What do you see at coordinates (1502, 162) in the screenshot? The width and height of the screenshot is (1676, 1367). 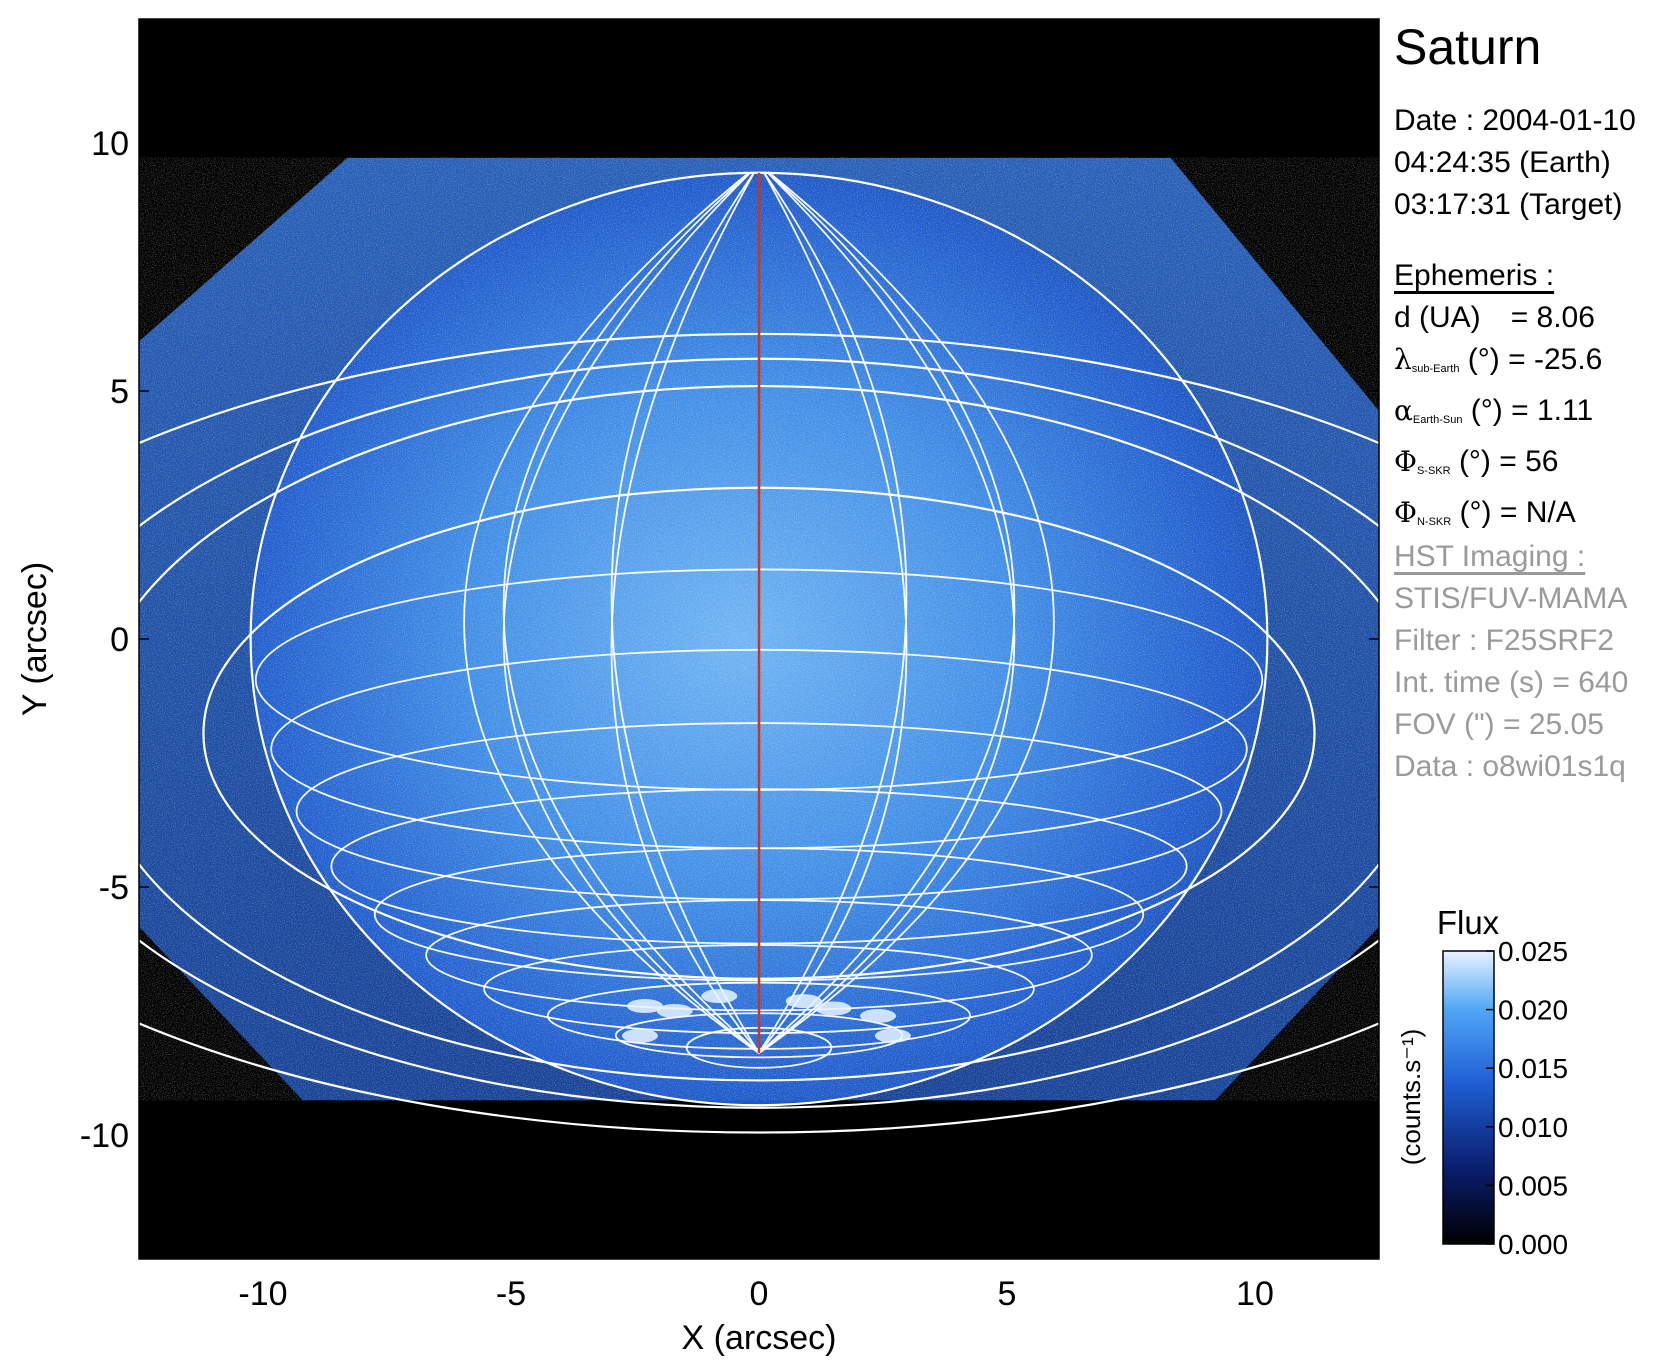 I see `earth-time-line: 04:24:35 (Earth)` at bounding box center [1502, 162].